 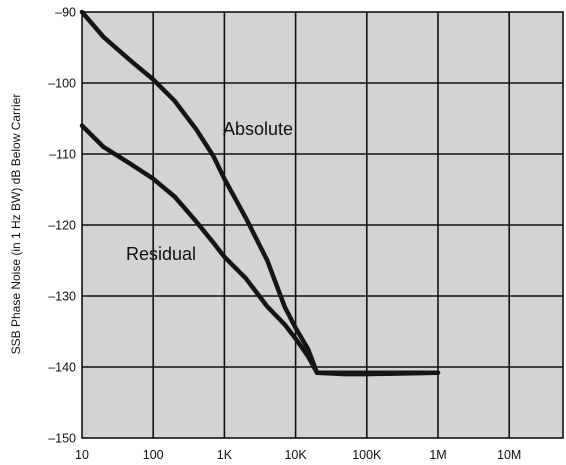 What do you see at coordinates (161, 254) in the screenshot?
I see `series-label-residual: Residual` at bounding box center [161, 254].